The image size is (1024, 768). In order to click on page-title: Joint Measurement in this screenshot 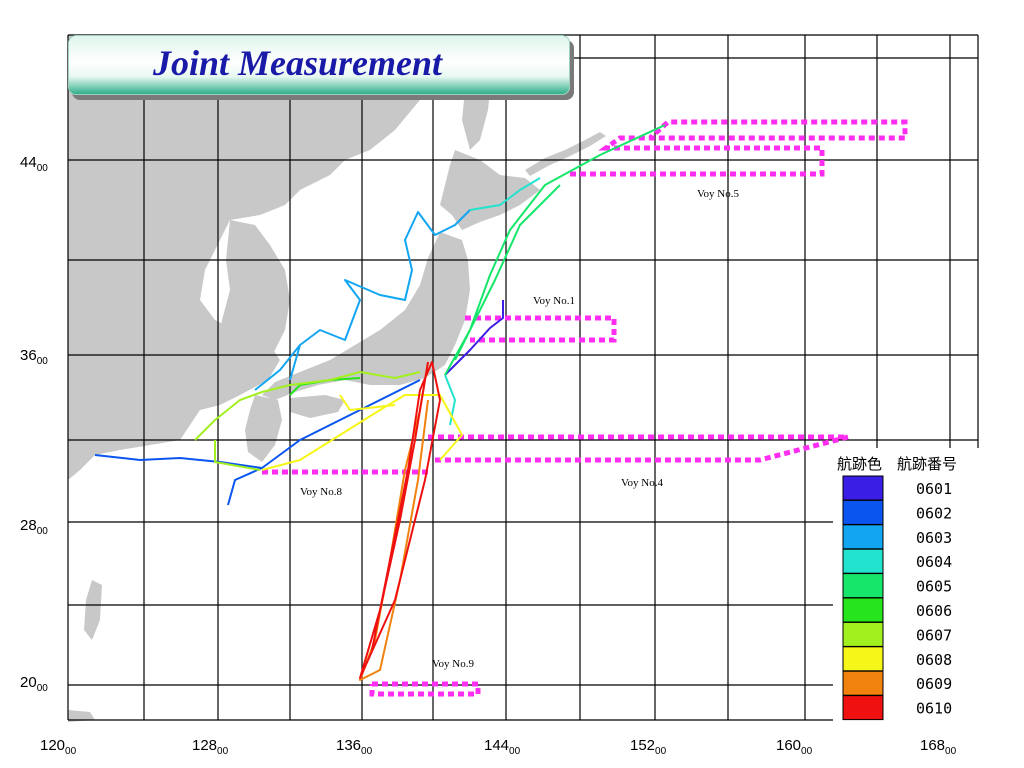, I will do `click(298, 63)`.